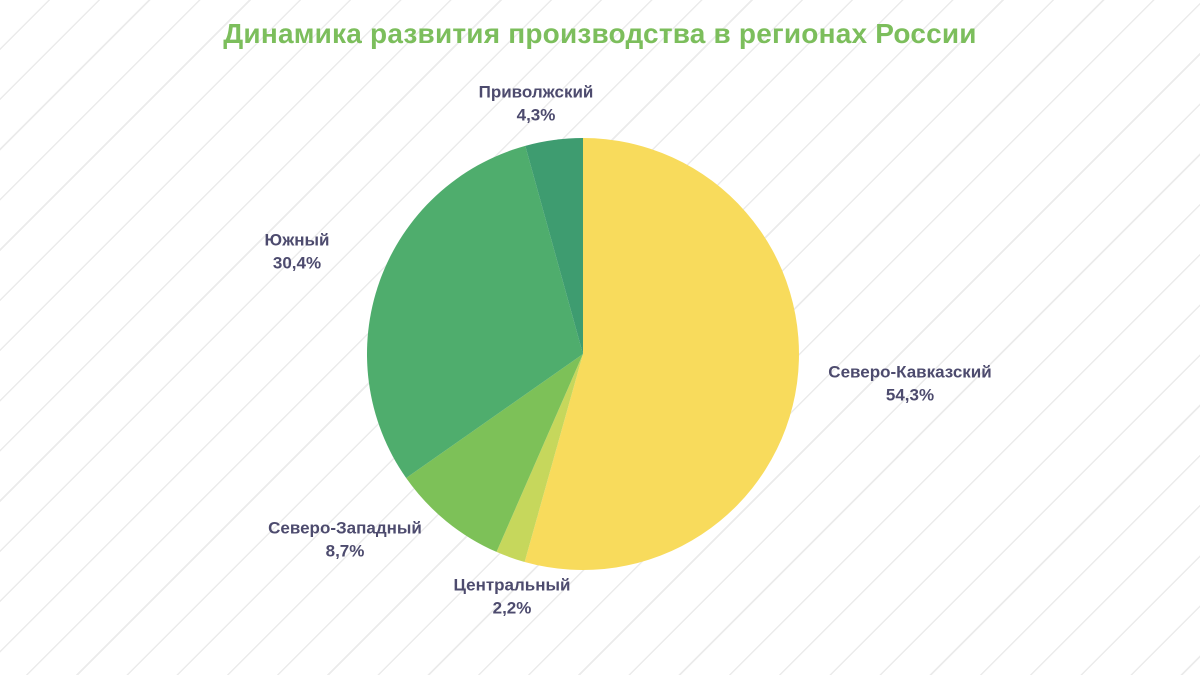  Describe the element at coordinates (297, 240) in the screenshot. I see `slice-name: Южный` at that location.